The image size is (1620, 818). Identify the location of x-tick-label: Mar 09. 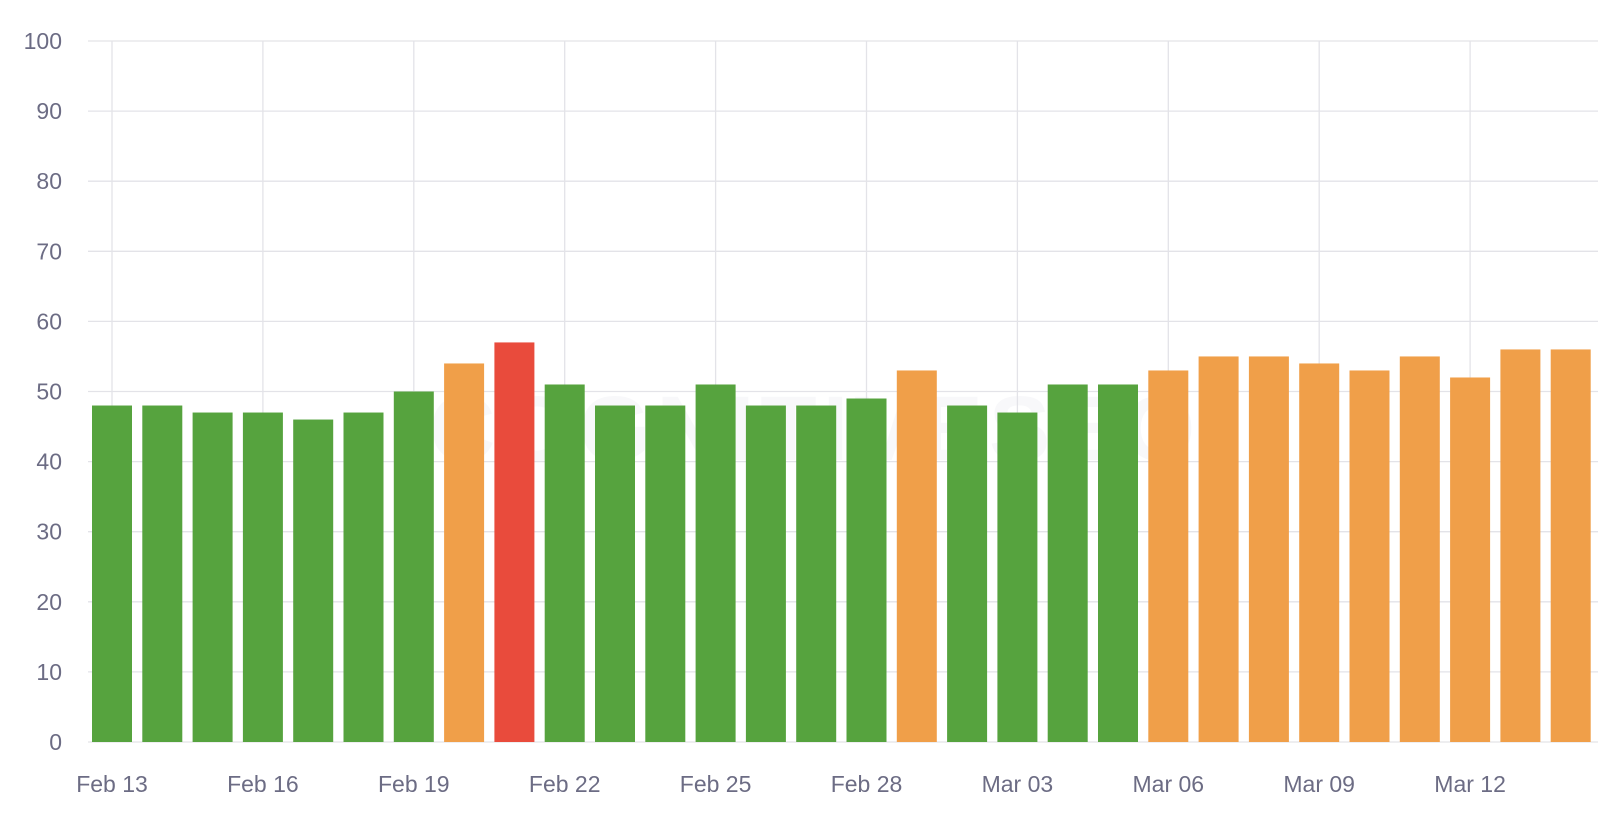
(1319, 784).